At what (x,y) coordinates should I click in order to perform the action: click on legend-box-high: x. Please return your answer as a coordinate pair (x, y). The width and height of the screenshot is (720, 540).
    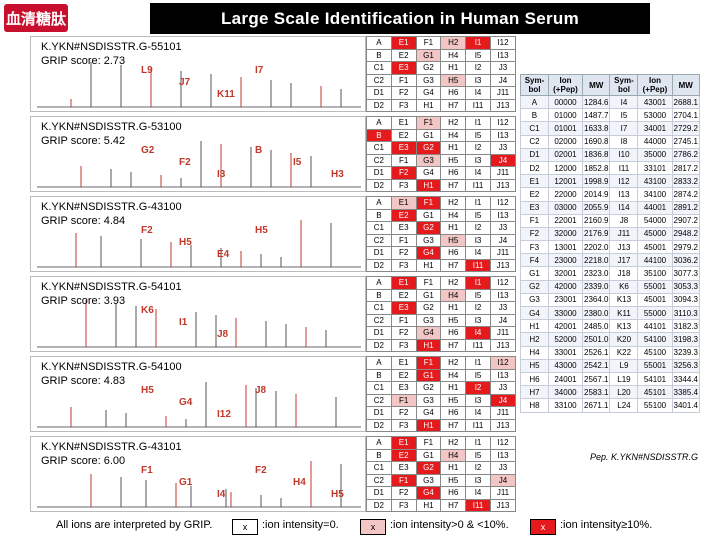
    Looking at the image, I should click on (543, 527).